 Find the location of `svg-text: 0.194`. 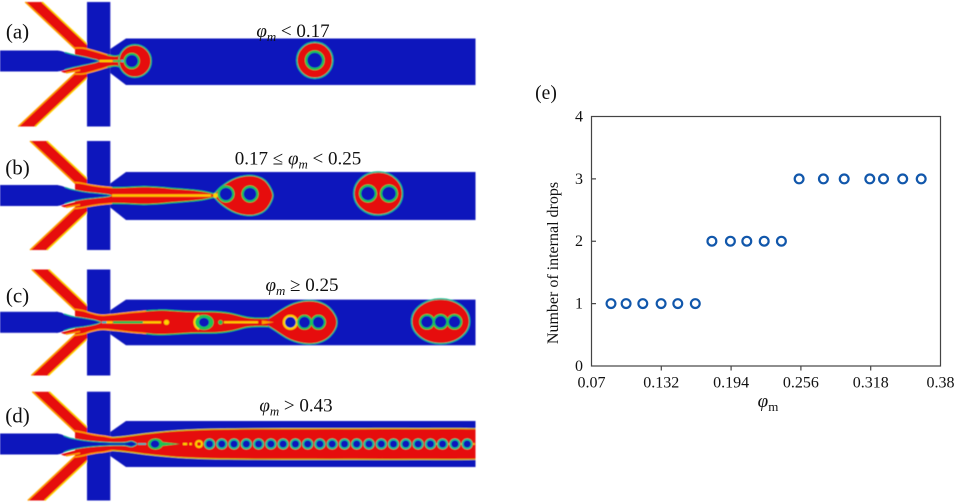

svg-text: 0.194 is located at coordinates (731, 383).